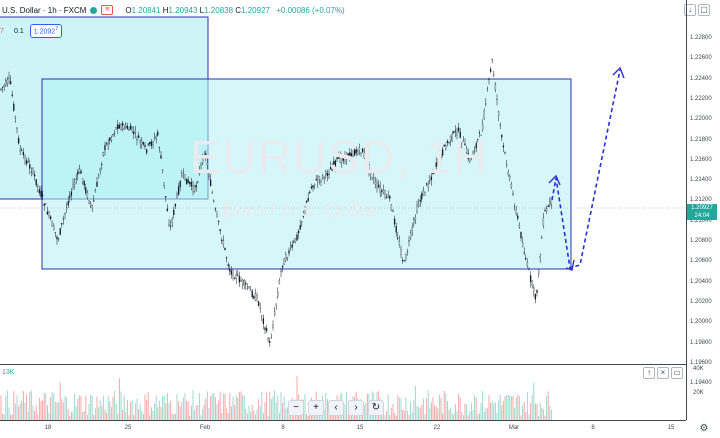 The width and height of the screenshot is (720, 438). I want to click on scroll-right-button: ›, so click(356, 408).